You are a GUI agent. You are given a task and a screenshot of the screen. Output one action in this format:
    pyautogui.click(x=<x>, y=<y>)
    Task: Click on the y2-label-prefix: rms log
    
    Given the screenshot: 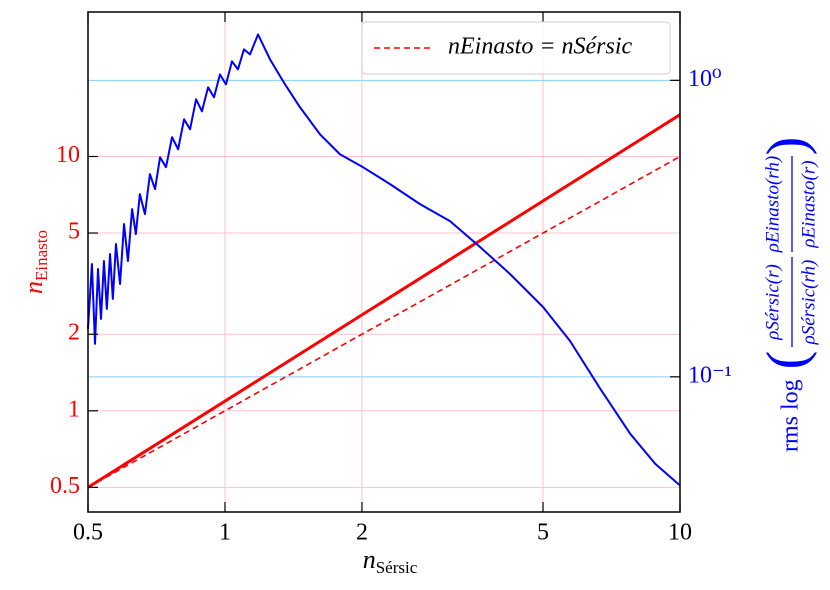 What is the action you would take?
    pyautogui.click(x=791, y=415)
    